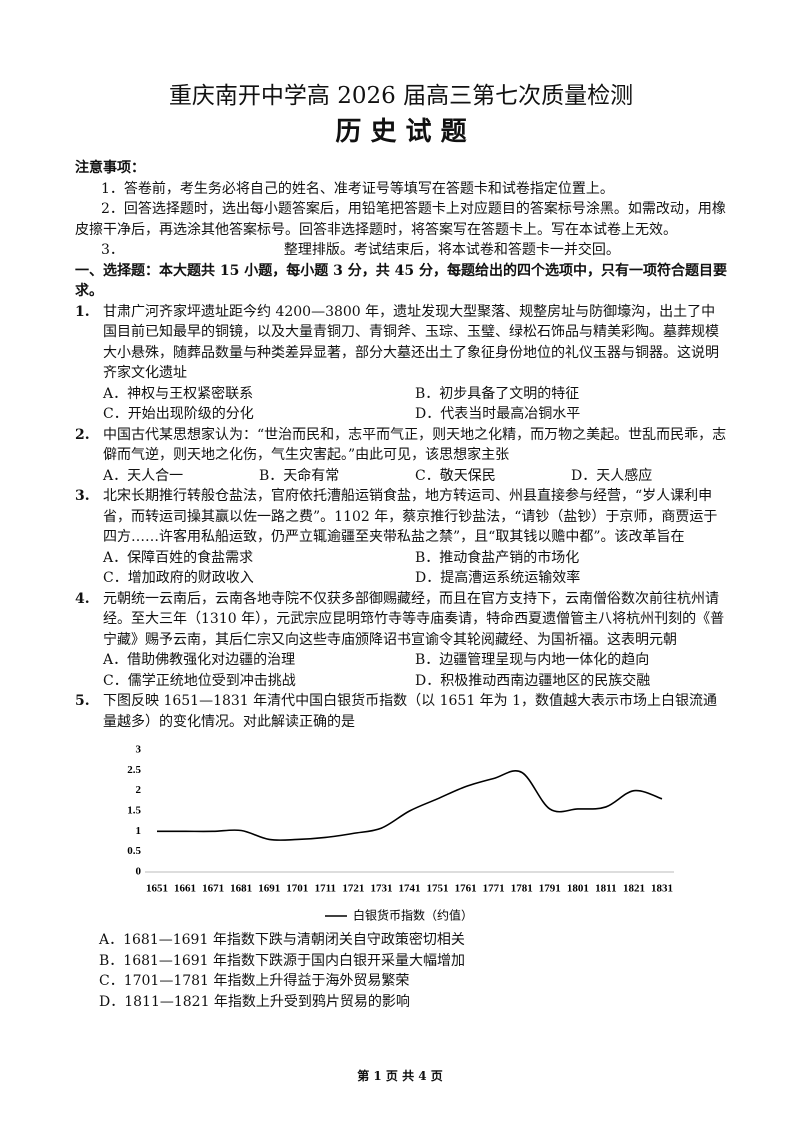  Describe the element at coordinates (401, 96) in the screenshot. I see `title: 重庆南开中学高 2026 届高三第七次质量检测` at that location.